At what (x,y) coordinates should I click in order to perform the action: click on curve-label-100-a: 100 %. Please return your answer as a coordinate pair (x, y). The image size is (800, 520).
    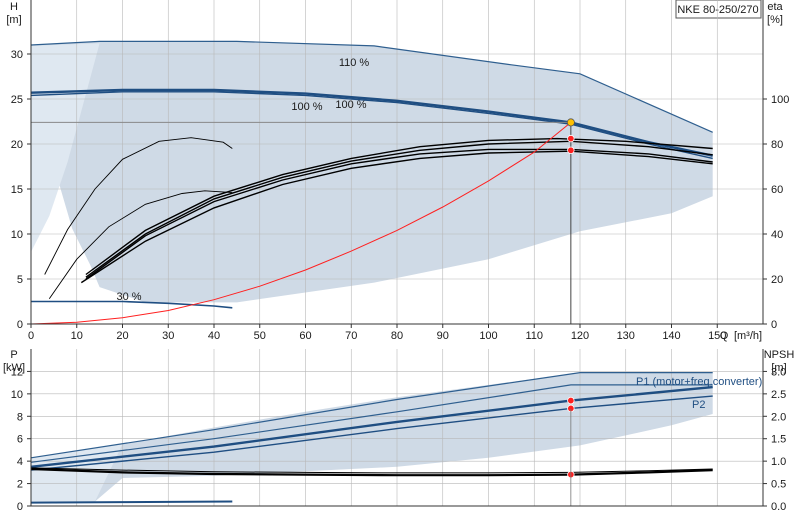
    Looking at the image, I should click on (306, 107).